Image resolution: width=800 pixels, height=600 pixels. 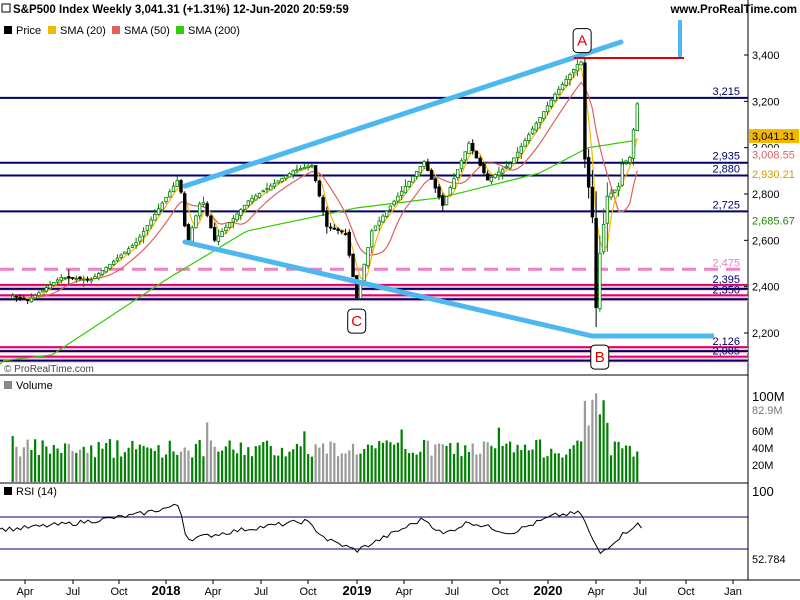 What do you see at coordinates (321, 529) in the screenshot?
I see `rsi-line` at bounding box center [321, 529].